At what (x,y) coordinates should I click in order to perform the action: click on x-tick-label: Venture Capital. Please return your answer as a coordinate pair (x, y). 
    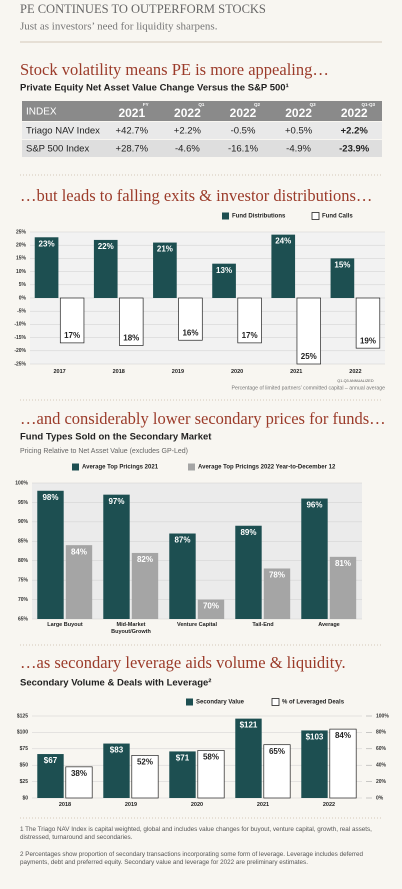
    Looking at the image, I should click on (197, 625).